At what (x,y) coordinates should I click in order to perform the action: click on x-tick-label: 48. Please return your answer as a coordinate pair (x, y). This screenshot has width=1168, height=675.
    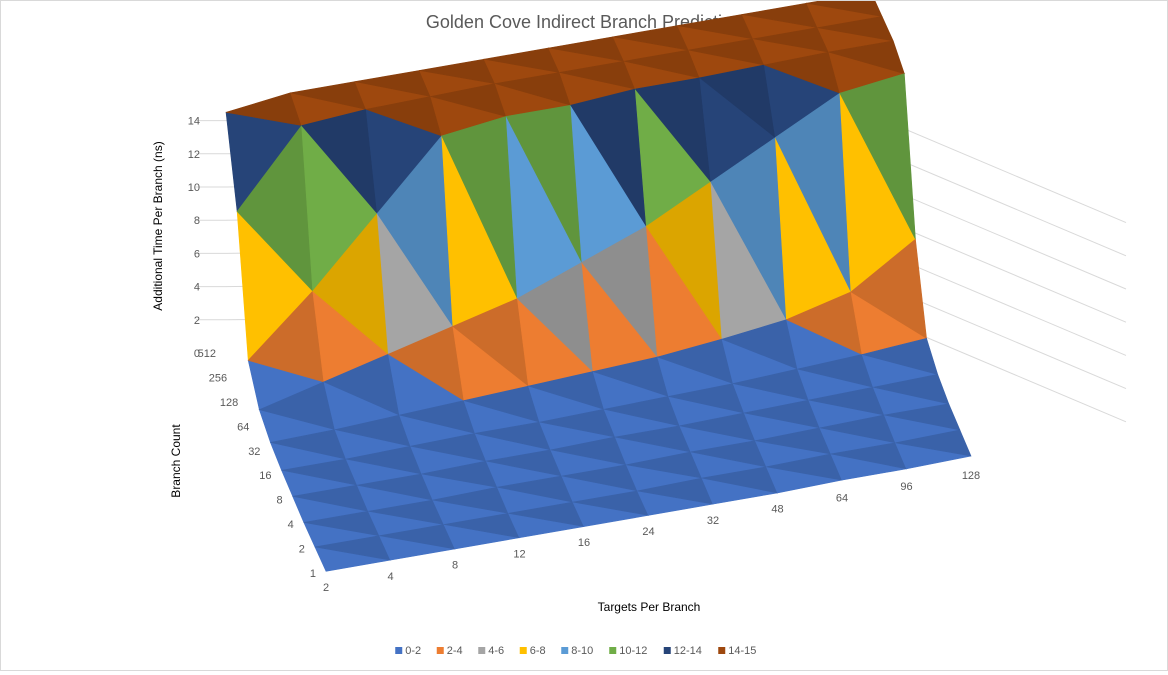
    Looking at the image, I should click on (777, 510).